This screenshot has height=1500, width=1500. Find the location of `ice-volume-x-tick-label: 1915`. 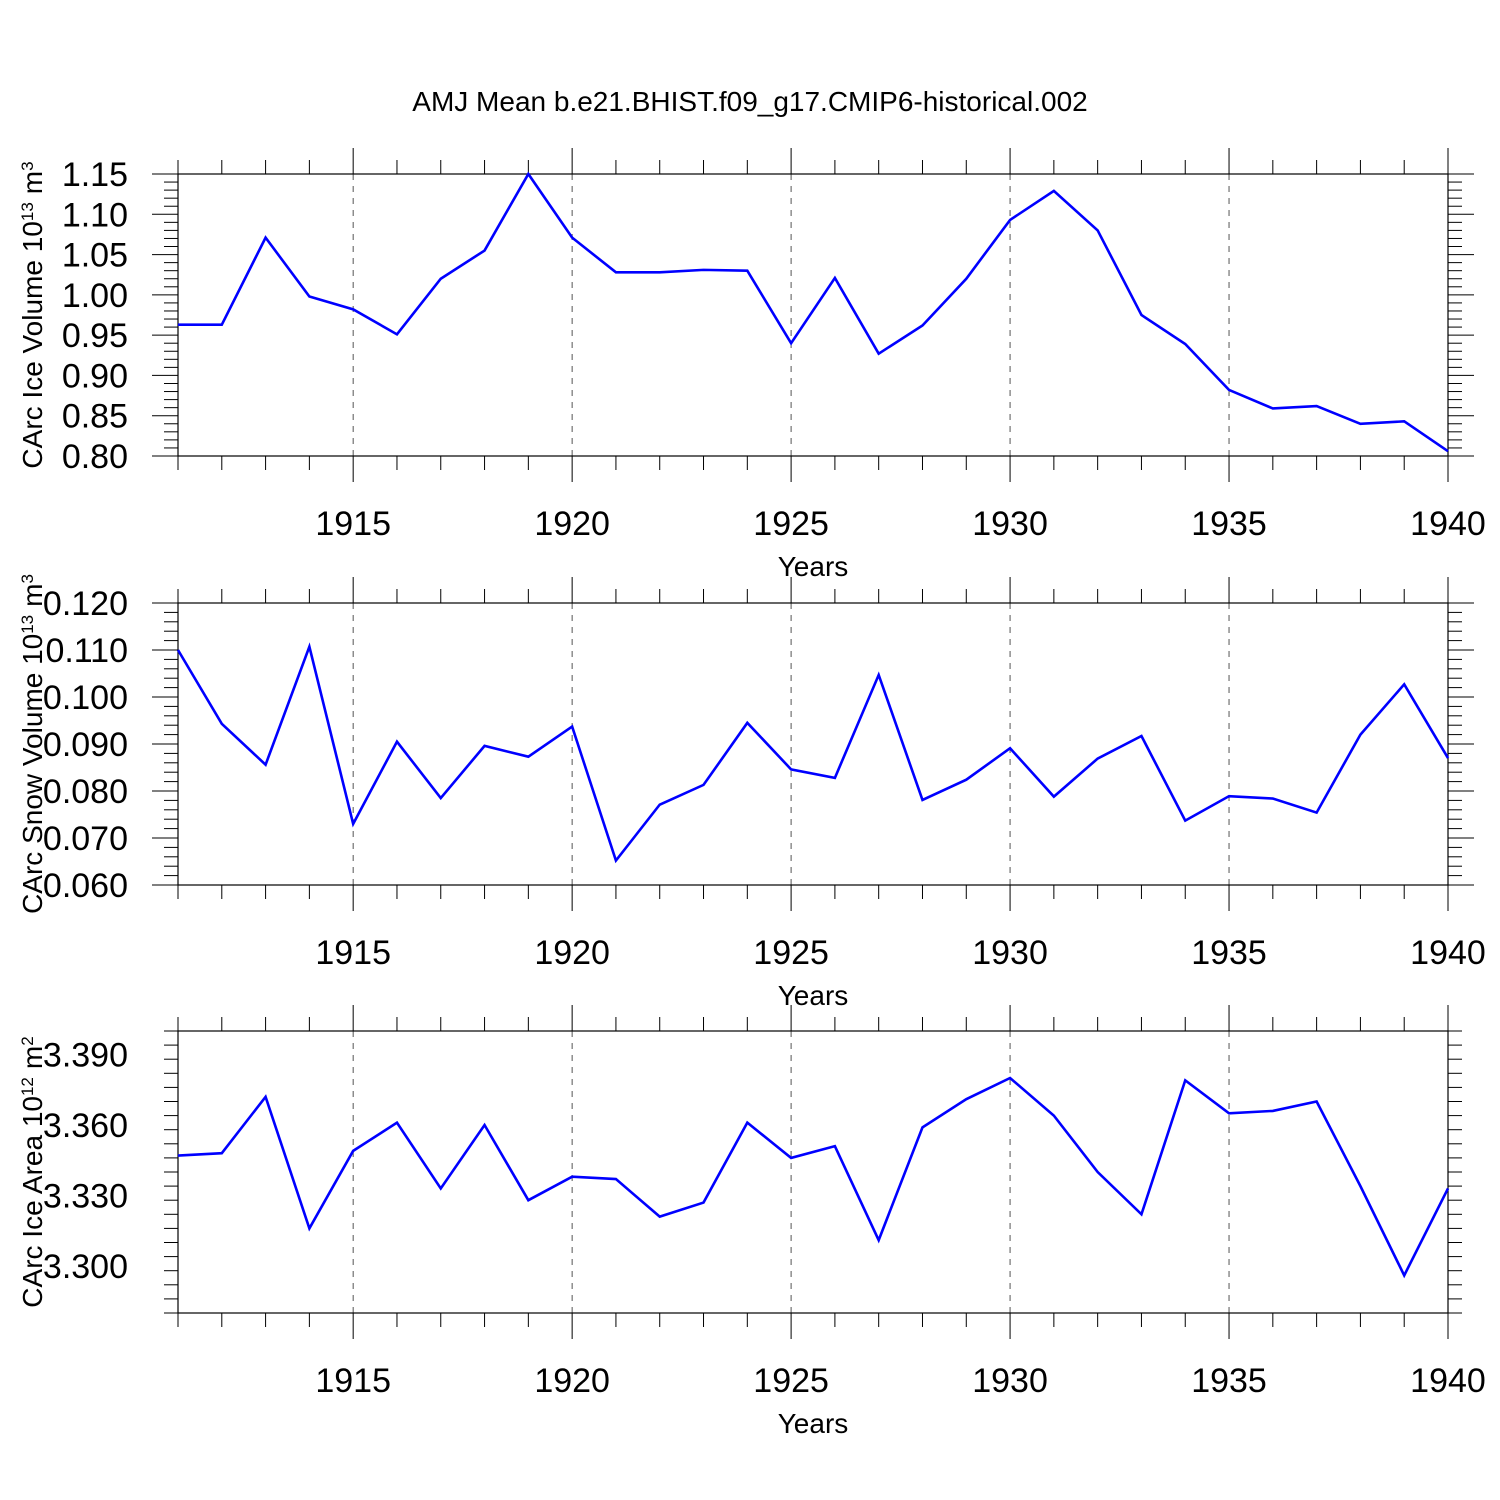

ice-volume-x-tick-label: 1915 is located at coordinates (353, 524).